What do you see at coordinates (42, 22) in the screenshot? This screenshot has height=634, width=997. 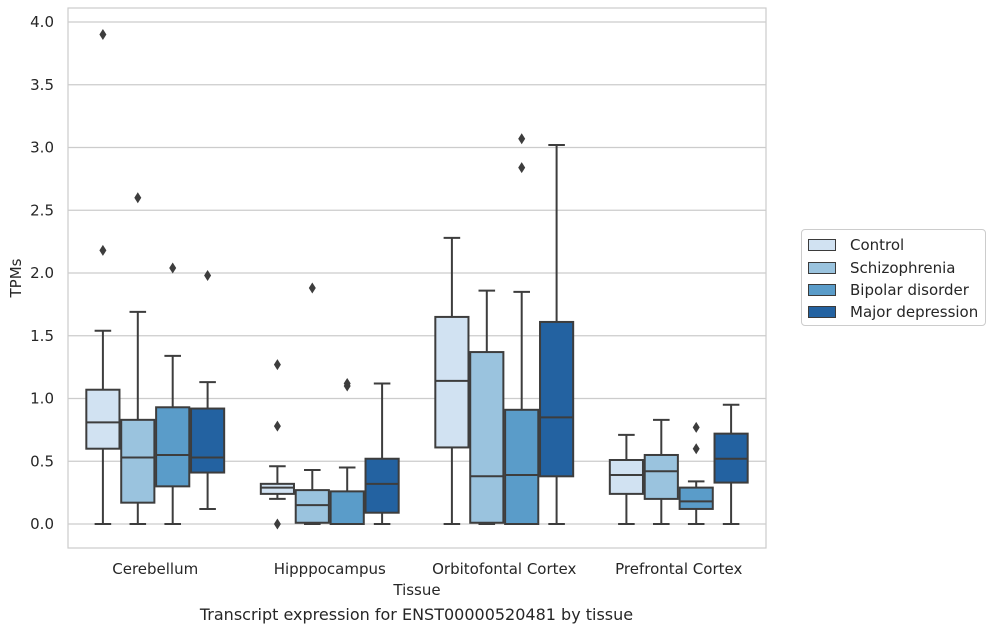 I see `y-tick-label: 4.0` at bounding box center [42, 22].